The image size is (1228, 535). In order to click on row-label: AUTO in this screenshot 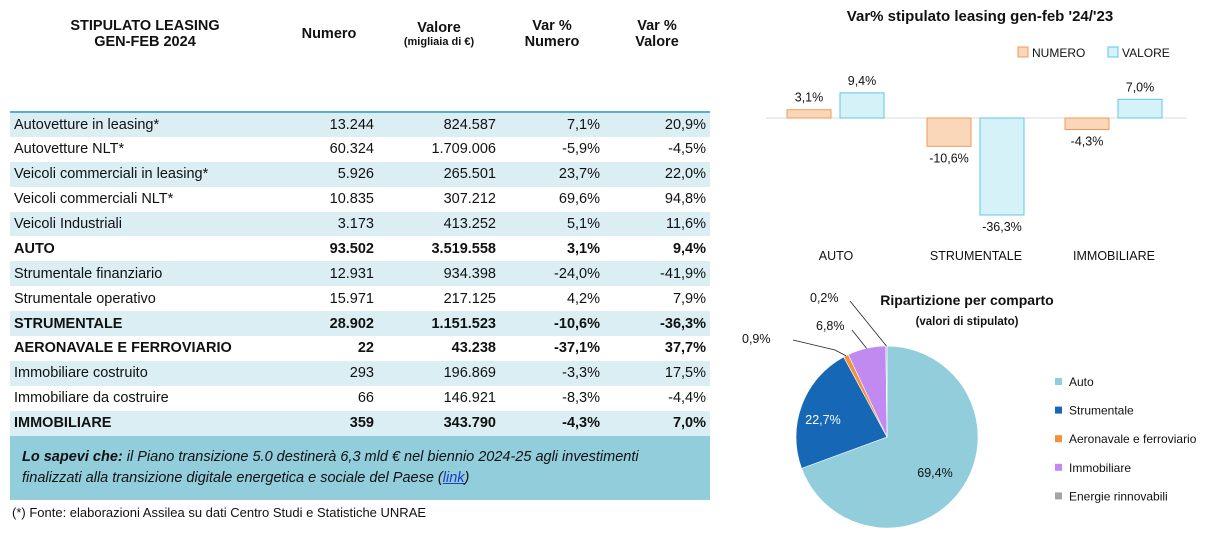, I will do `click(34, 248)`.